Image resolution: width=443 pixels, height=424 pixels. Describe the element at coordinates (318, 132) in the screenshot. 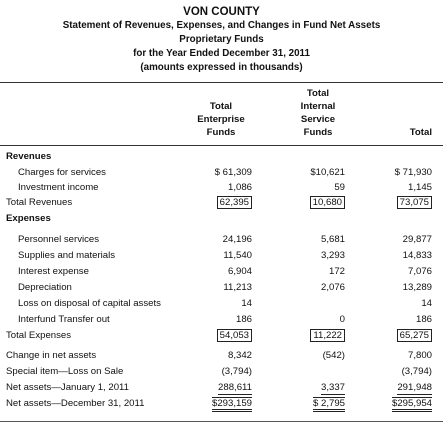

I see `col-internal-line4: Funds` at that location.